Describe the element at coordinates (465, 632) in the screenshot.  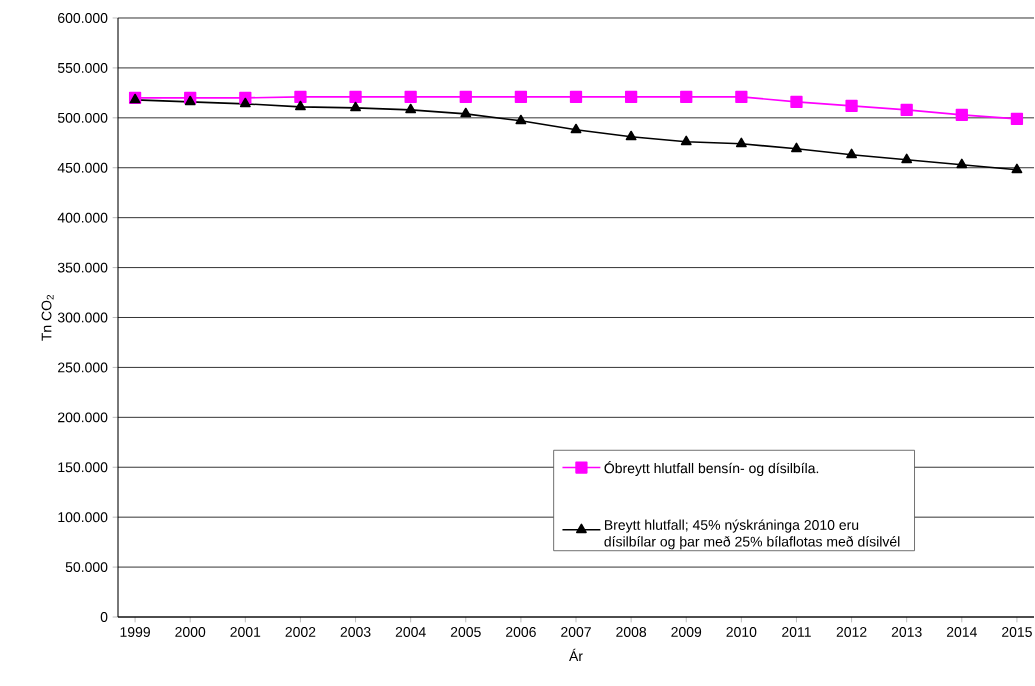
I see `x-tick-label: 2005` at that location.